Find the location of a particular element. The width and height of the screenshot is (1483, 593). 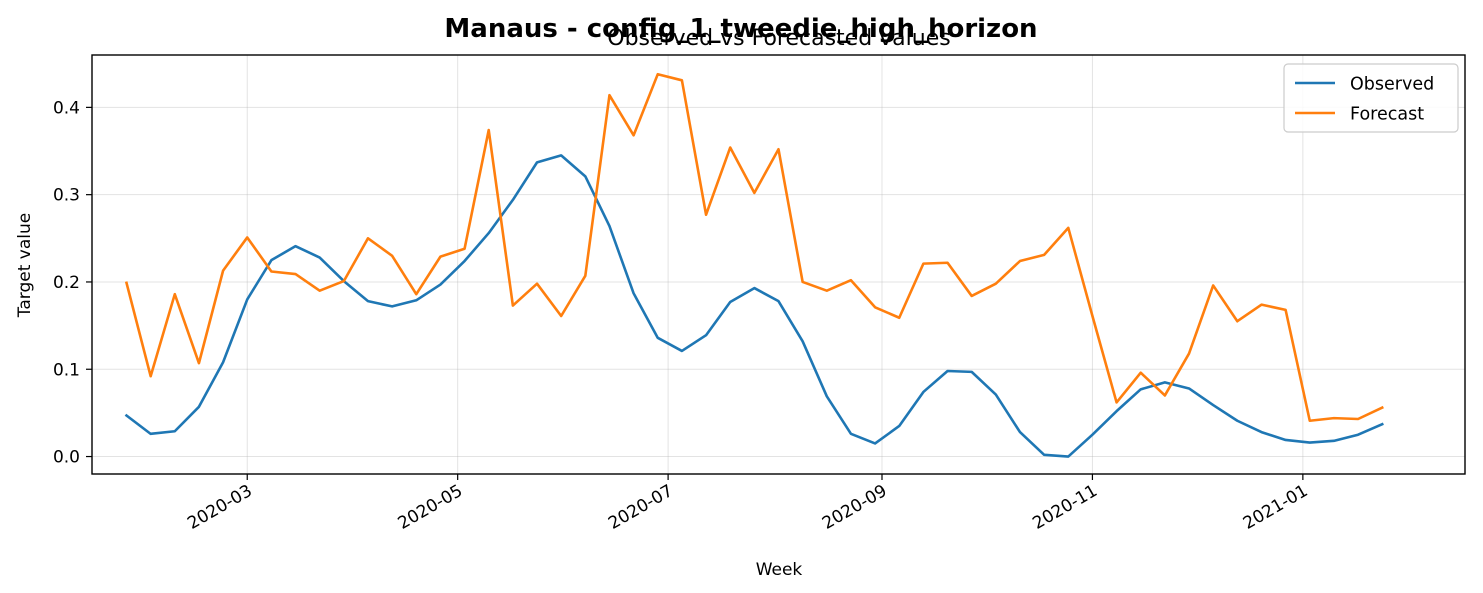

y-axis-ticks: 0.0 0.1 0.2 0.3 0.4 is located at coordinates (72, 283).